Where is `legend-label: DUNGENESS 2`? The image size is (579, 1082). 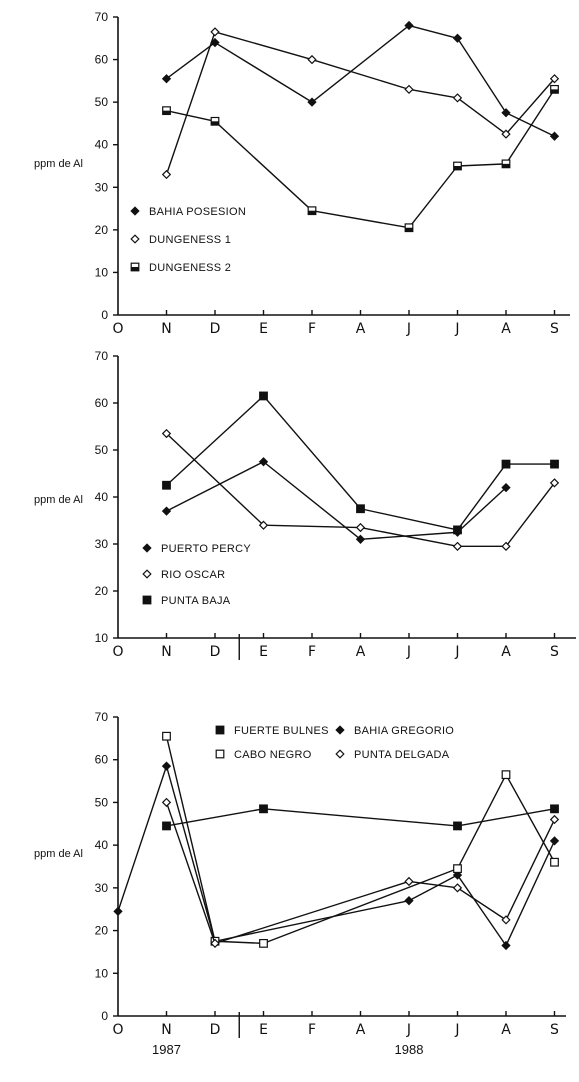 legend-label: DUNGENESS 2 is located at coordinates (190, 268).